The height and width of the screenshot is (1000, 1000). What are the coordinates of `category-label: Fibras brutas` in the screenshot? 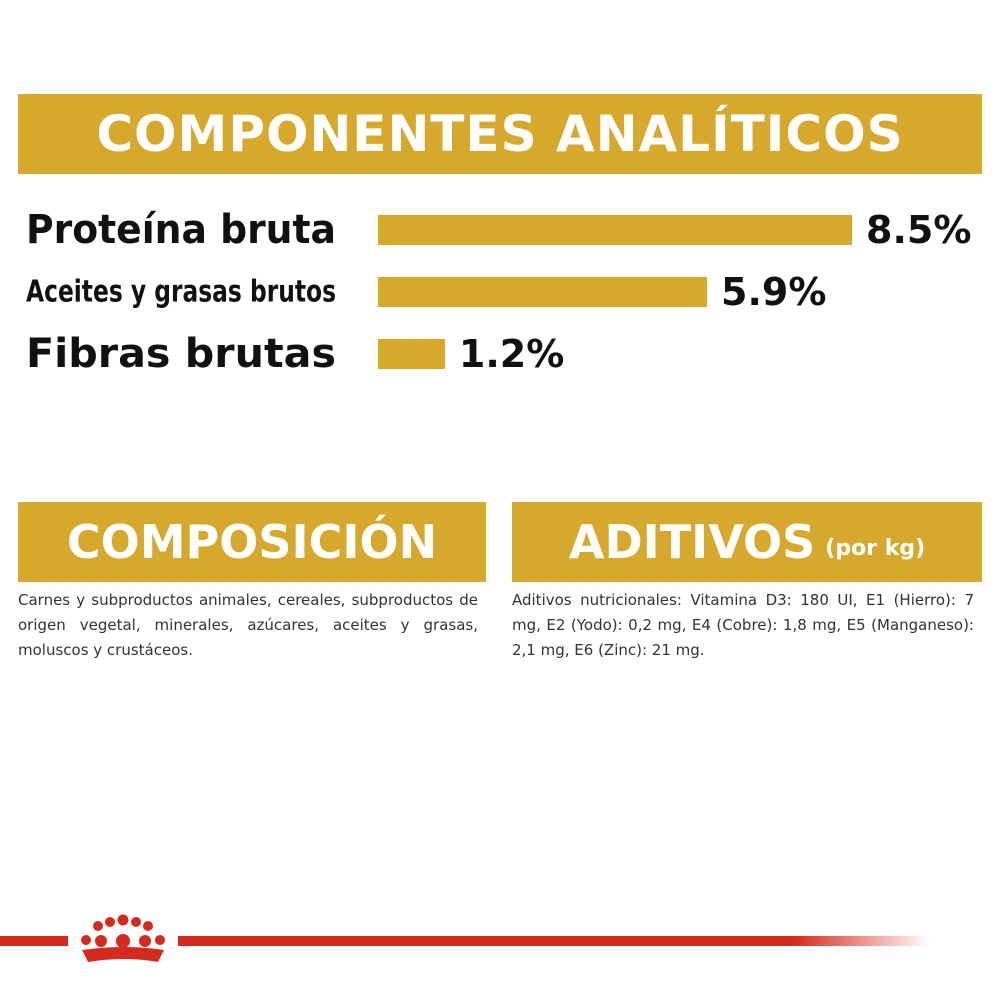 It's located at (181, 354).